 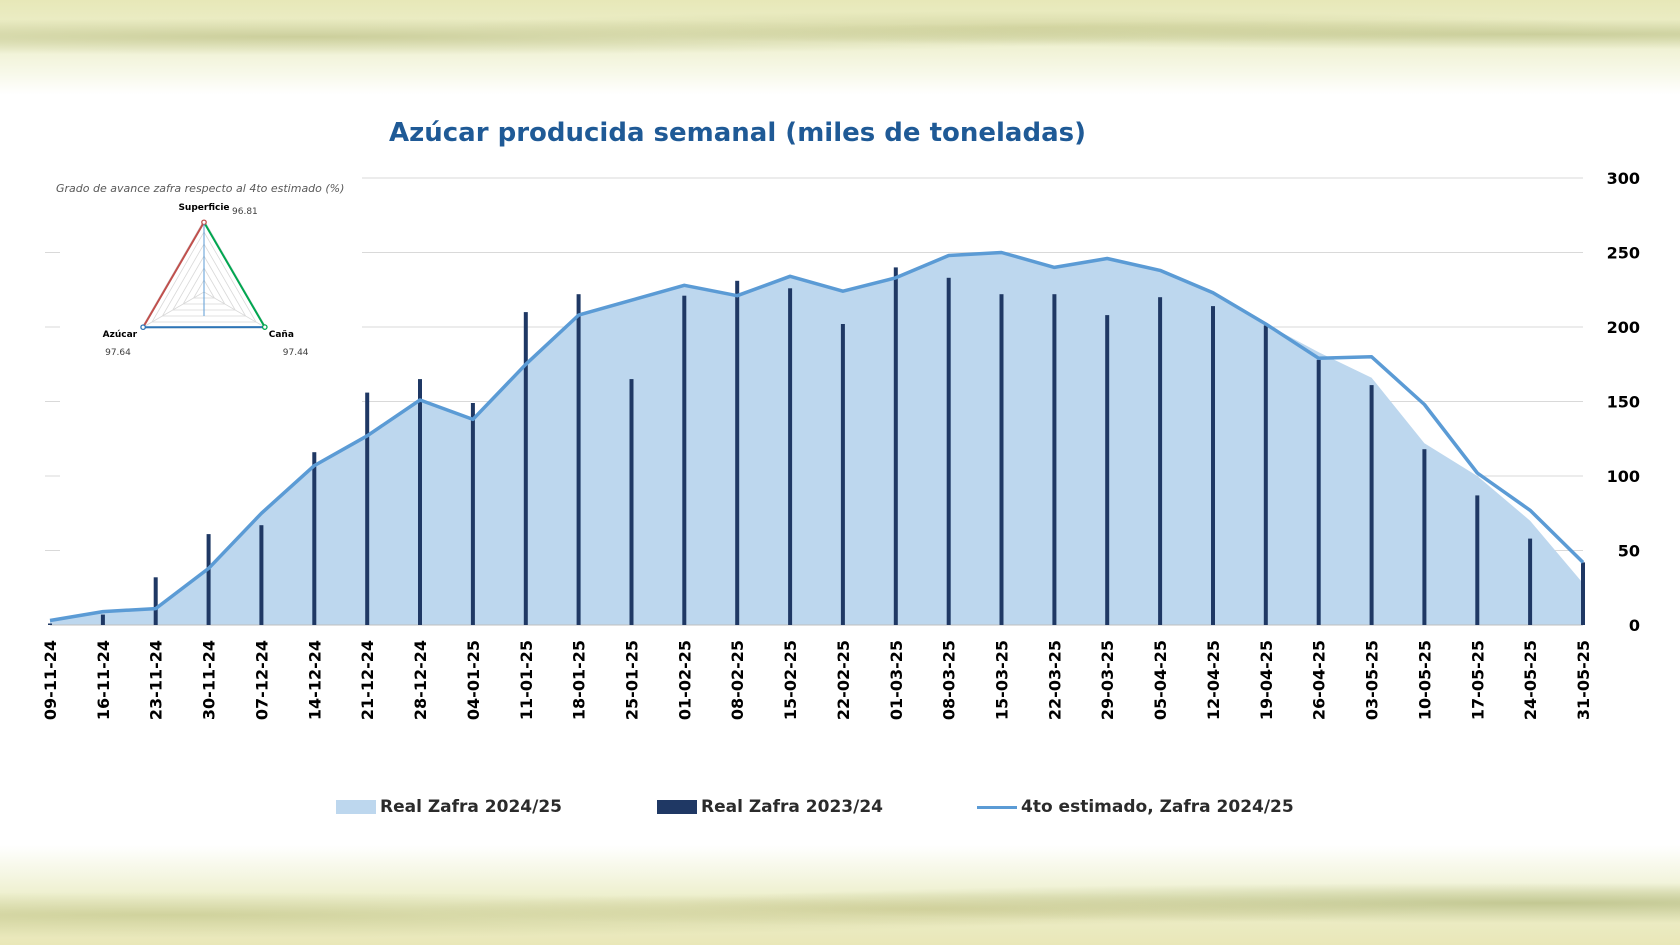 What do you see at coordinates (118, 353) in the screenshot?
I see `radar-value-label: 97.64` at bounding box center [118, 353].